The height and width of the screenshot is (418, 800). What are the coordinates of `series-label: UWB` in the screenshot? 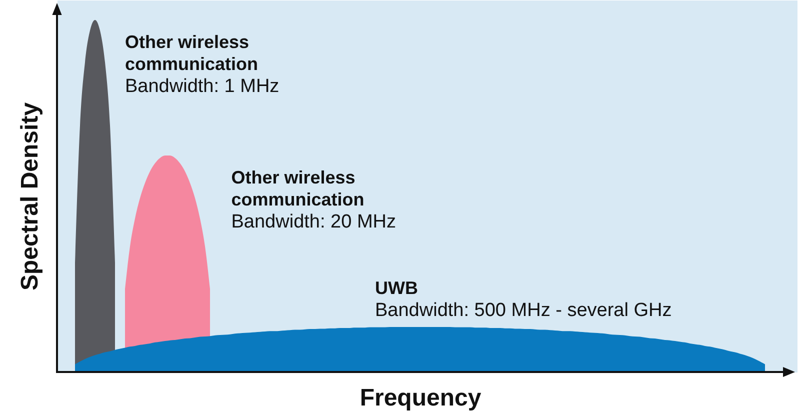 It's located at (396, 288).